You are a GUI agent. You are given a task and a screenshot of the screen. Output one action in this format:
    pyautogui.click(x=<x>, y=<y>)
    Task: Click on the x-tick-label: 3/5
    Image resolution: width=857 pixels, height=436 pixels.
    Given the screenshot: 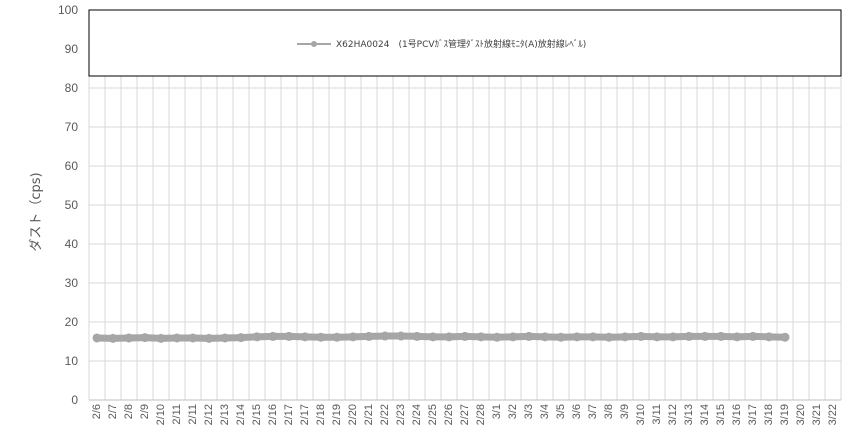 What is the action you would take?
    pyautogui.click(x=561, y=411)
    